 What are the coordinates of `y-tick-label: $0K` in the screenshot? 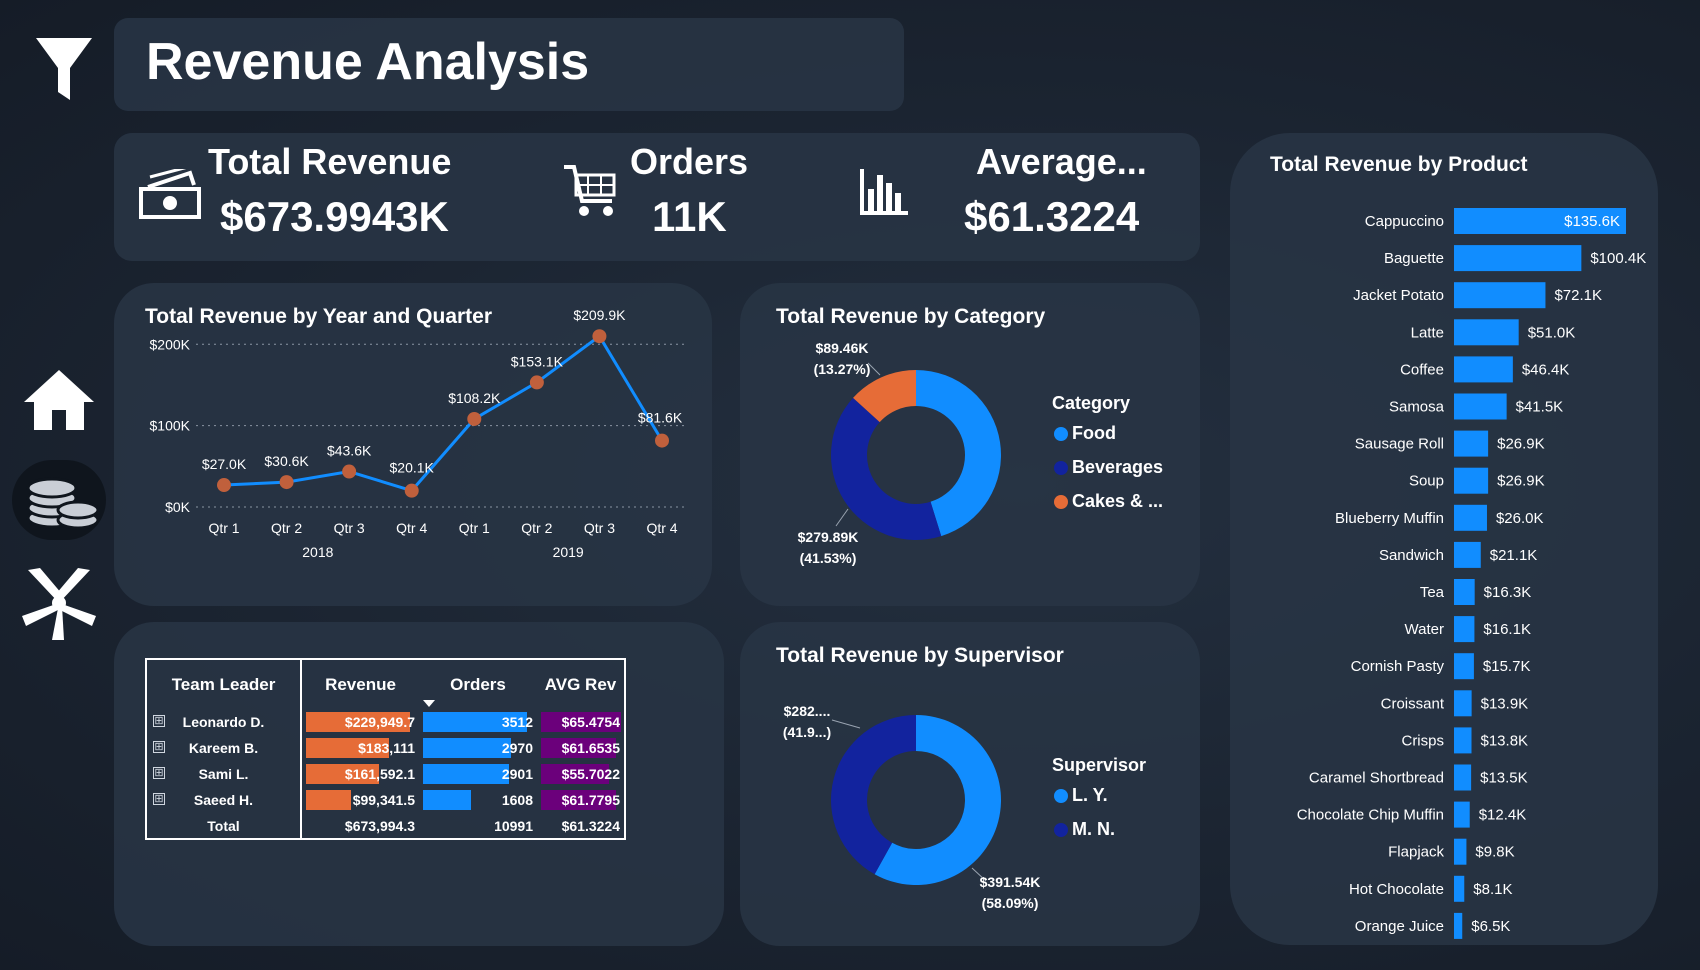 It's located at (178, 507).